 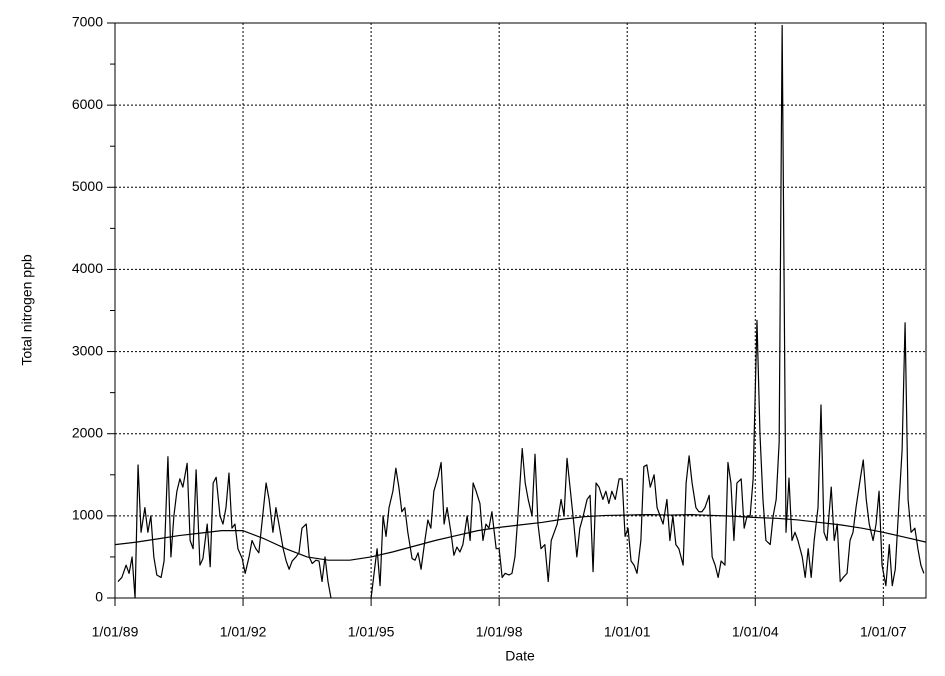 What do you see at coordinates (99, 597) in the screenshot?
I see `y-tick-label: 0` at bounding box center [99, 597].